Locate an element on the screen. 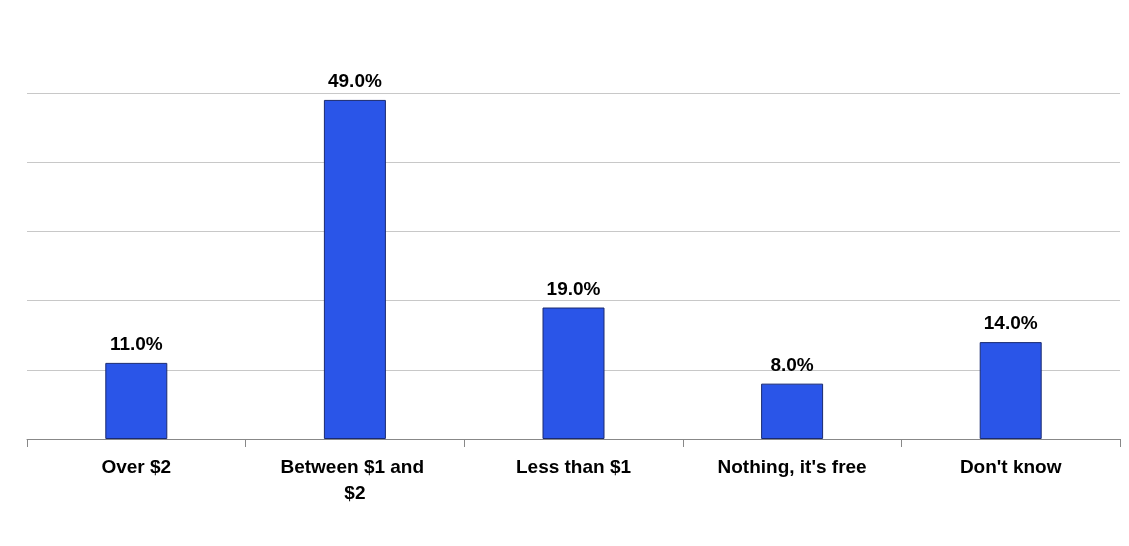 The width and height of the screenshot is (1129, 546). x-tick-label: Between $1 and $2 is located at coordinates (355, 479).